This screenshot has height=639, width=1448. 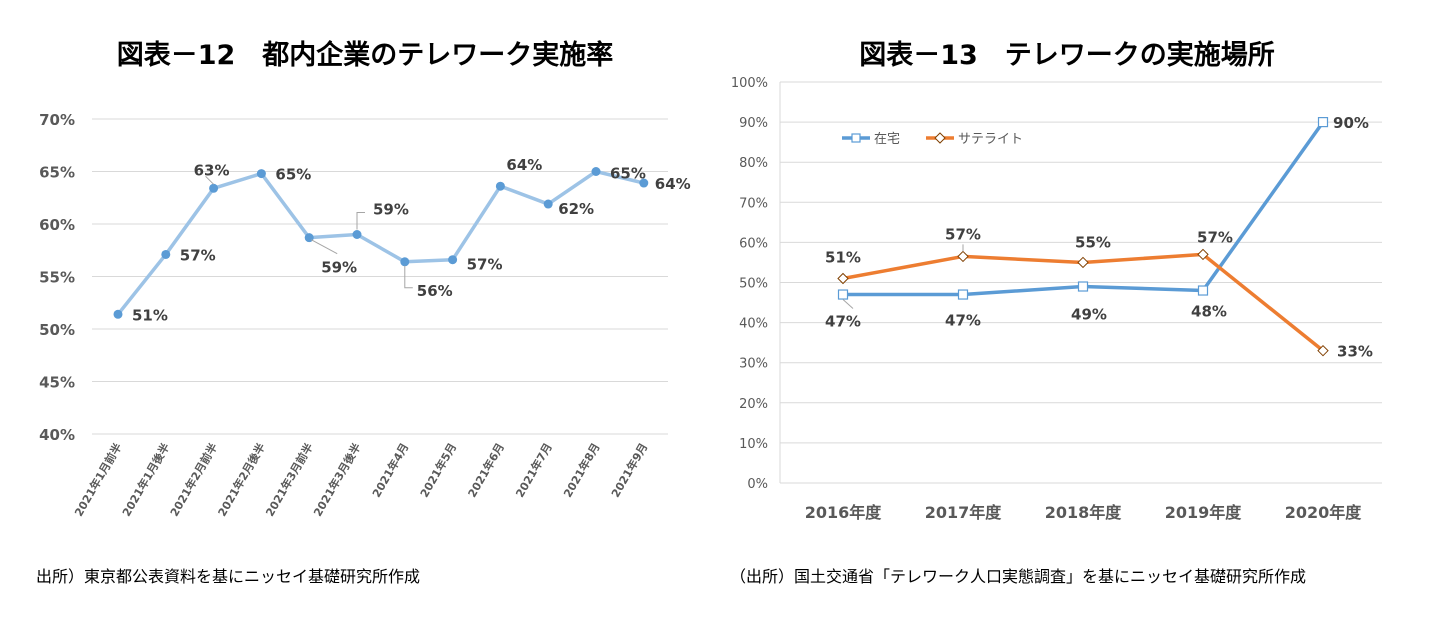 I want to click on legend-label: 在宅, so click(x=887, y=139).